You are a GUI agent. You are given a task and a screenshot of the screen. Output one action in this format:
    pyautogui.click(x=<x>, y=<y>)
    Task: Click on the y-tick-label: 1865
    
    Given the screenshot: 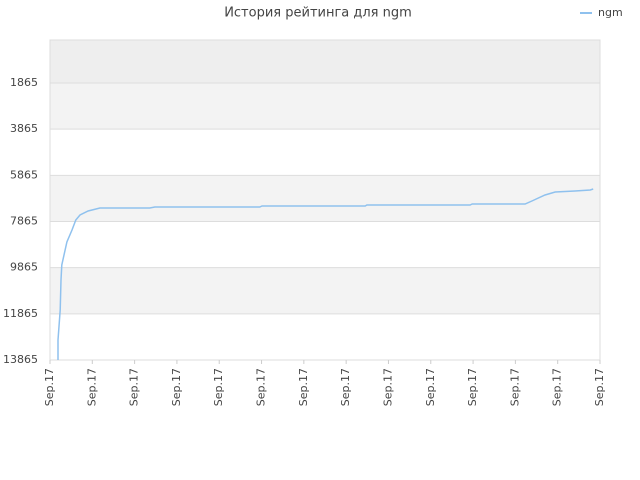 What is the action you would take?
    pyautogui.click(x=24, y=82)
    